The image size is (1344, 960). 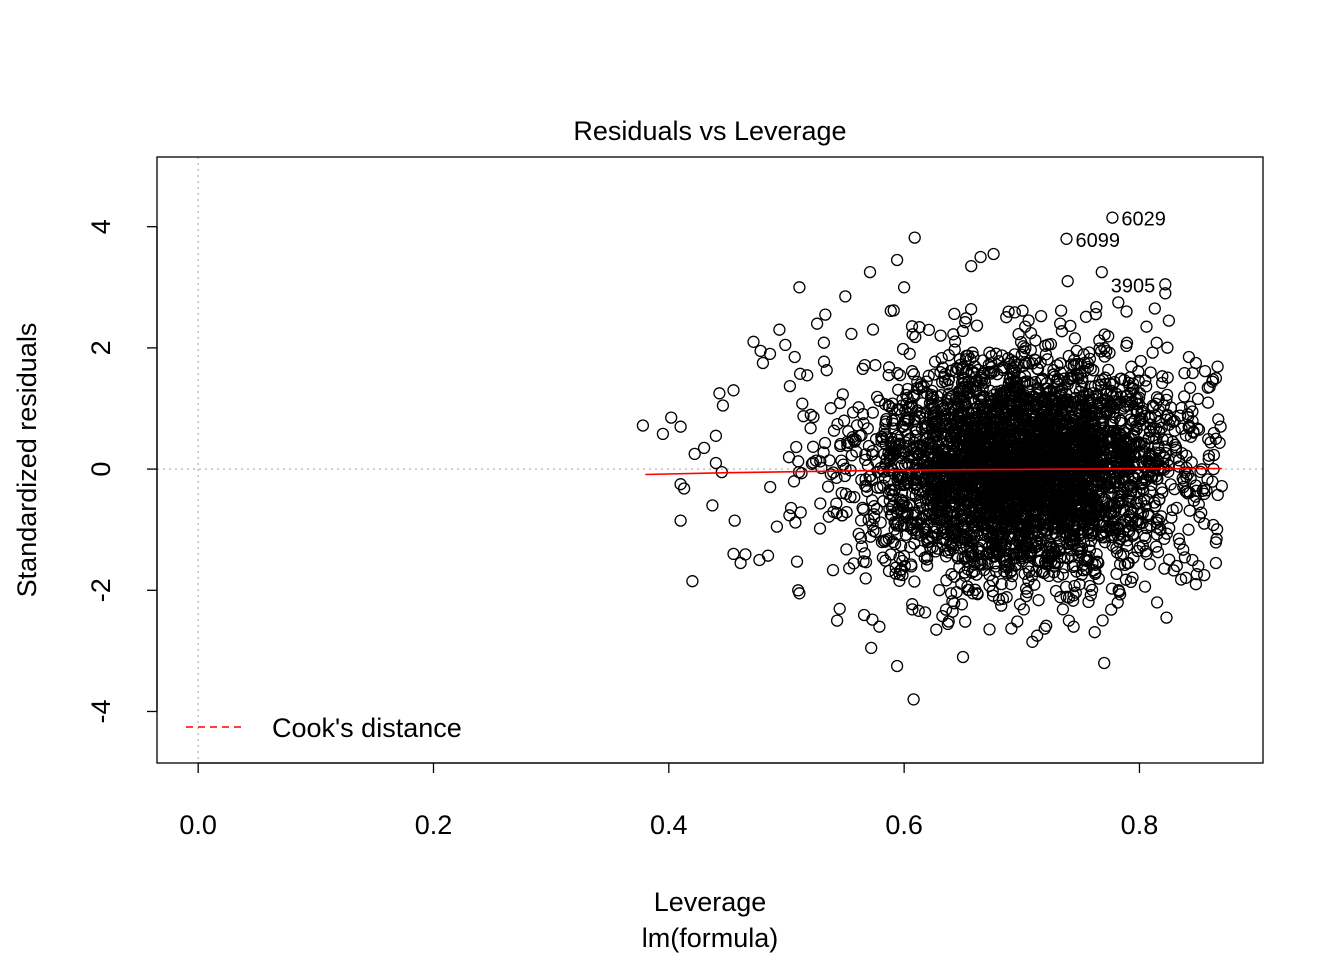 What do you see at coordinates (904, 825) in the screenshot?
I see `x-tick-label: 0.6` at bounding box center [904, 825].